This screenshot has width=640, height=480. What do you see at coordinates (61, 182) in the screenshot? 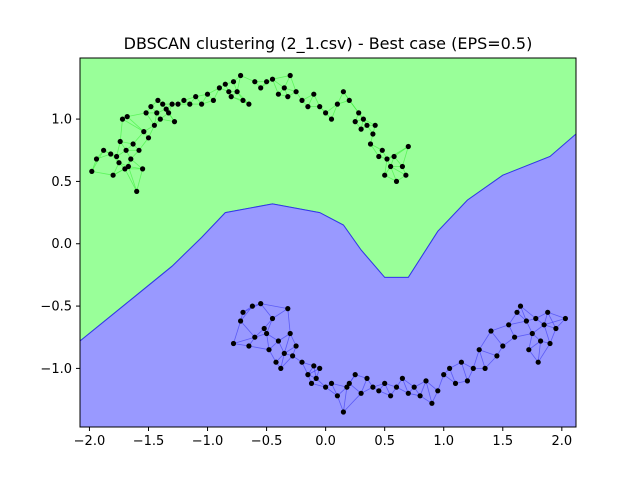
I see `y-tick-label: 0.5` at bounding box center [61, 182].